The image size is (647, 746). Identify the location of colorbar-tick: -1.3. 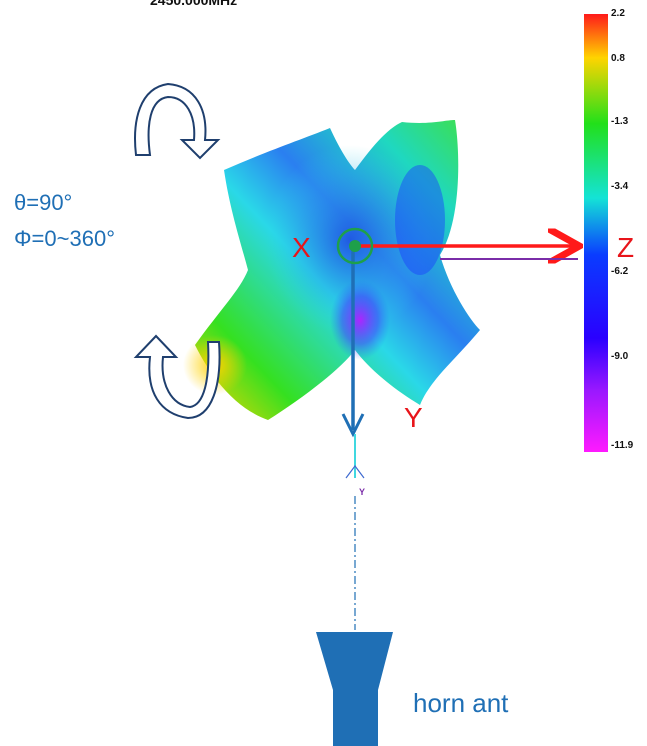
(620, 121).